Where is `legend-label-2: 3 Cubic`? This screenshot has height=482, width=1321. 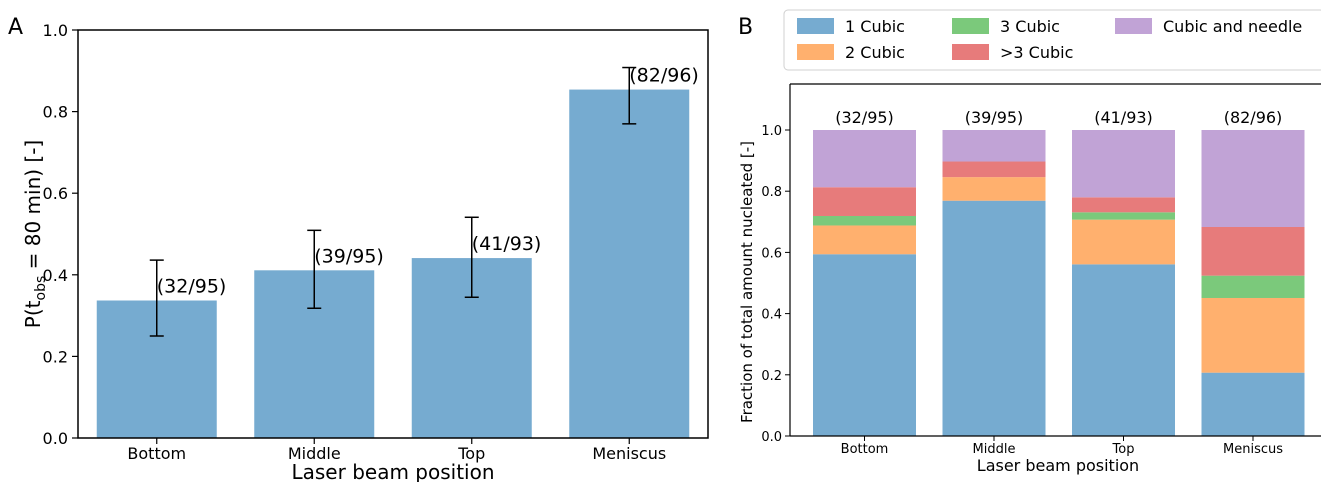
legend-label-2: 3 Cubic is located at coordinates (1030, 26).